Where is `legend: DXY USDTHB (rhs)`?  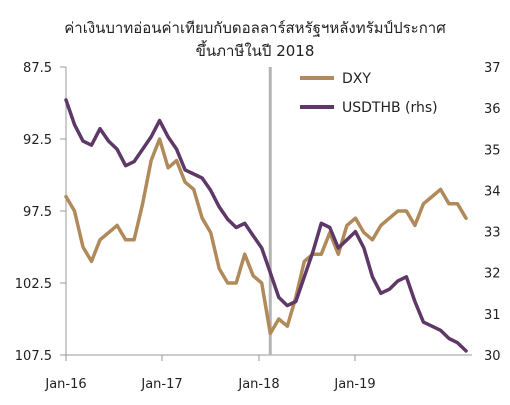 legend: DXY USDTHB (rhs) is located at coordinates (369, 93).